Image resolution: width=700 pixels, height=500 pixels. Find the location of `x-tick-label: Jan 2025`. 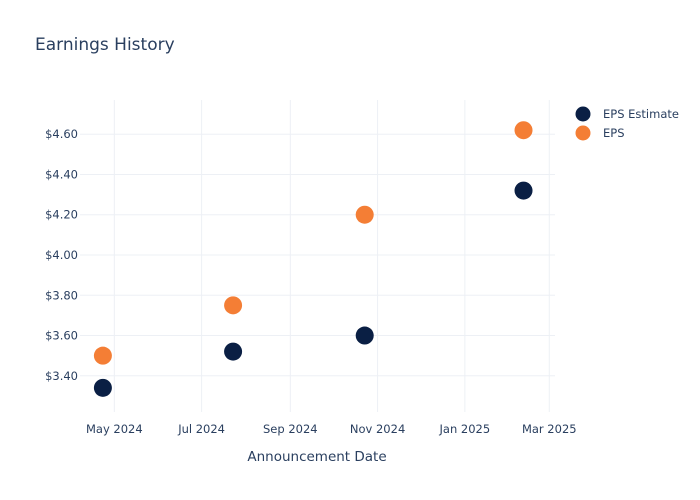

x-tick-label: Jan 2025 is located at coordinates (465, 429).